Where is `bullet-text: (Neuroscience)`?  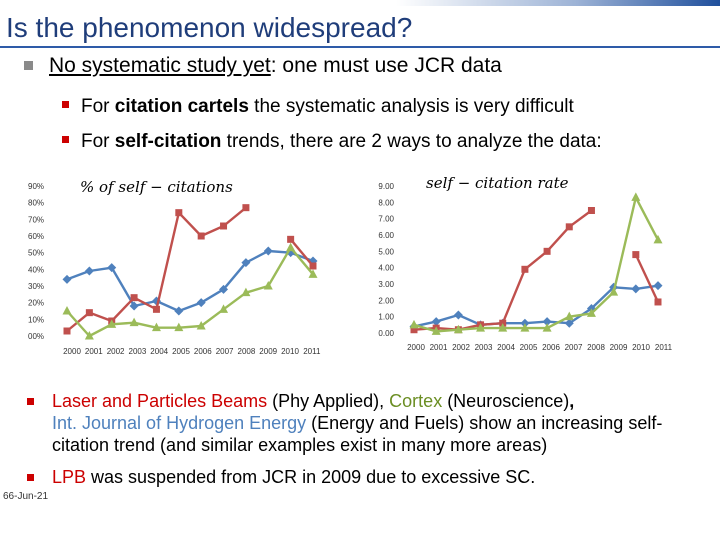
bullet-text: (Neuroscience) is located at coordinates (506, 401).